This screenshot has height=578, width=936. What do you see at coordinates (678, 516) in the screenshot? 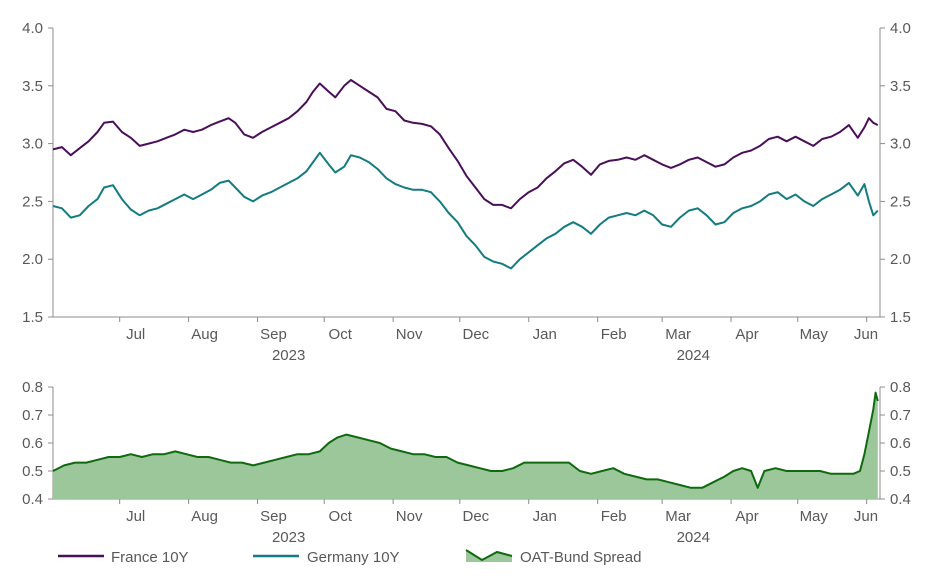
I see `spread-x-tick-label: Mar` at bounding box center [678, 516].